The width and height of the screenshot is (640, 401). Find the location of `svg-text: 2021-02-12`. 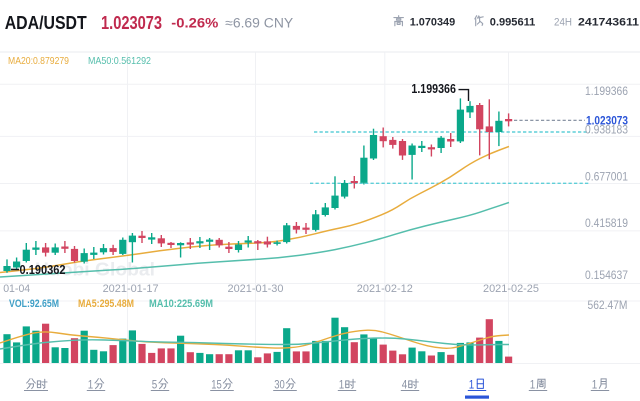

svg-text: 2021-02-12 is located at coordinates (385, 289).